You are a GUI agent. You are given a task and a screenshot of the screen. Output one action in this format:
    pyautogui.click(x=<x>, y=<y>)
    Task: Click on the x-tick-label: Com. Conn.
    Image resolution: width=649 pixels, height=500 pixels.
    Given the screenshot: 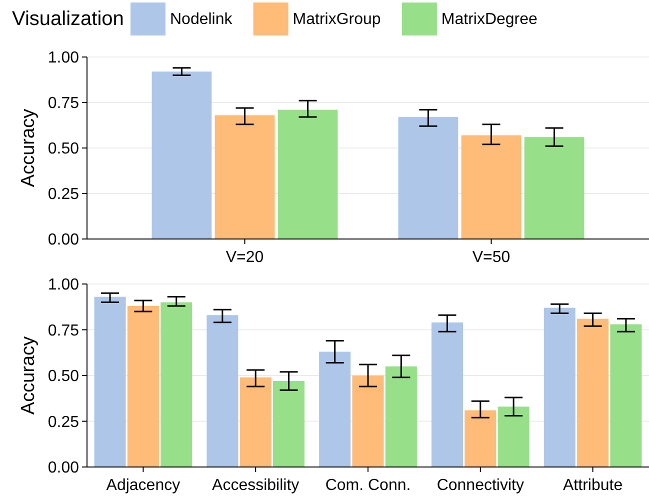 What is the action you would take?
    pyautogui.click(x=368, y=485)
    